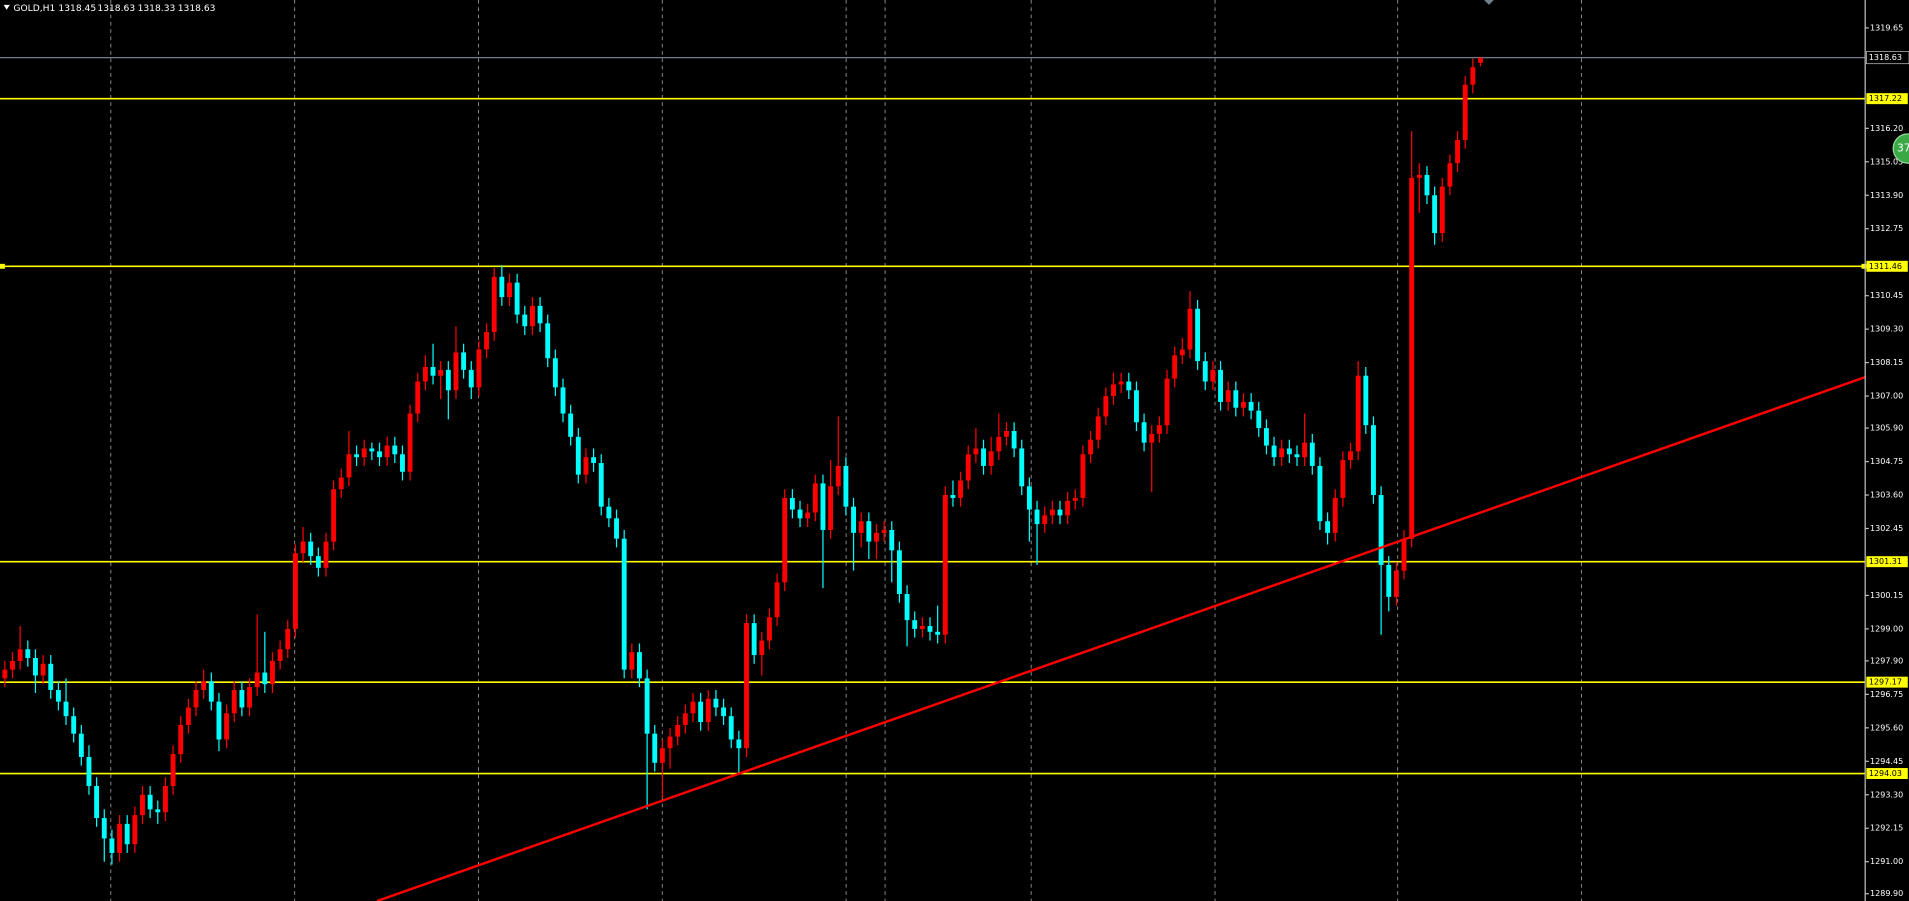 The image size is (1909, 901). What do you see at coordinates (1886, 727) in the screenshot?
I see `y-tick-label: 1295.60` at bounding box center [1886, 727].